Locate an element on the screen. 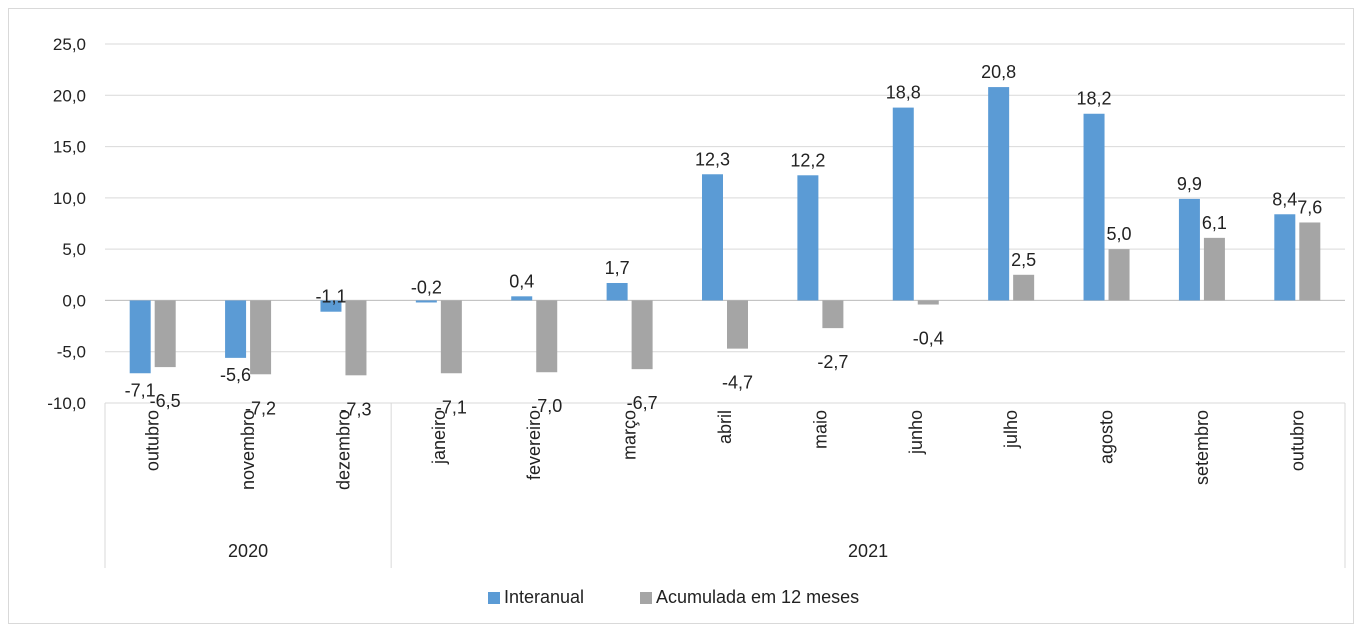 The height and width of the screenshot is (632, 1362). data-label-interanual: 8,4 is located at coordinates (1284, 199).